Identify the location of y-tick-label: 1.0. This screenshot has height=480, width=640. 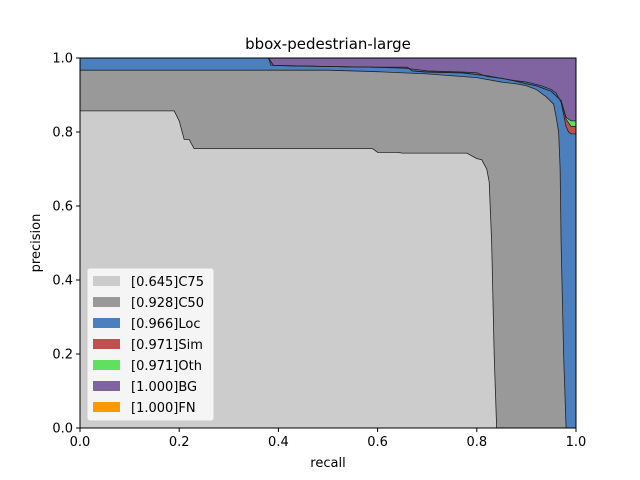
(62, 59).